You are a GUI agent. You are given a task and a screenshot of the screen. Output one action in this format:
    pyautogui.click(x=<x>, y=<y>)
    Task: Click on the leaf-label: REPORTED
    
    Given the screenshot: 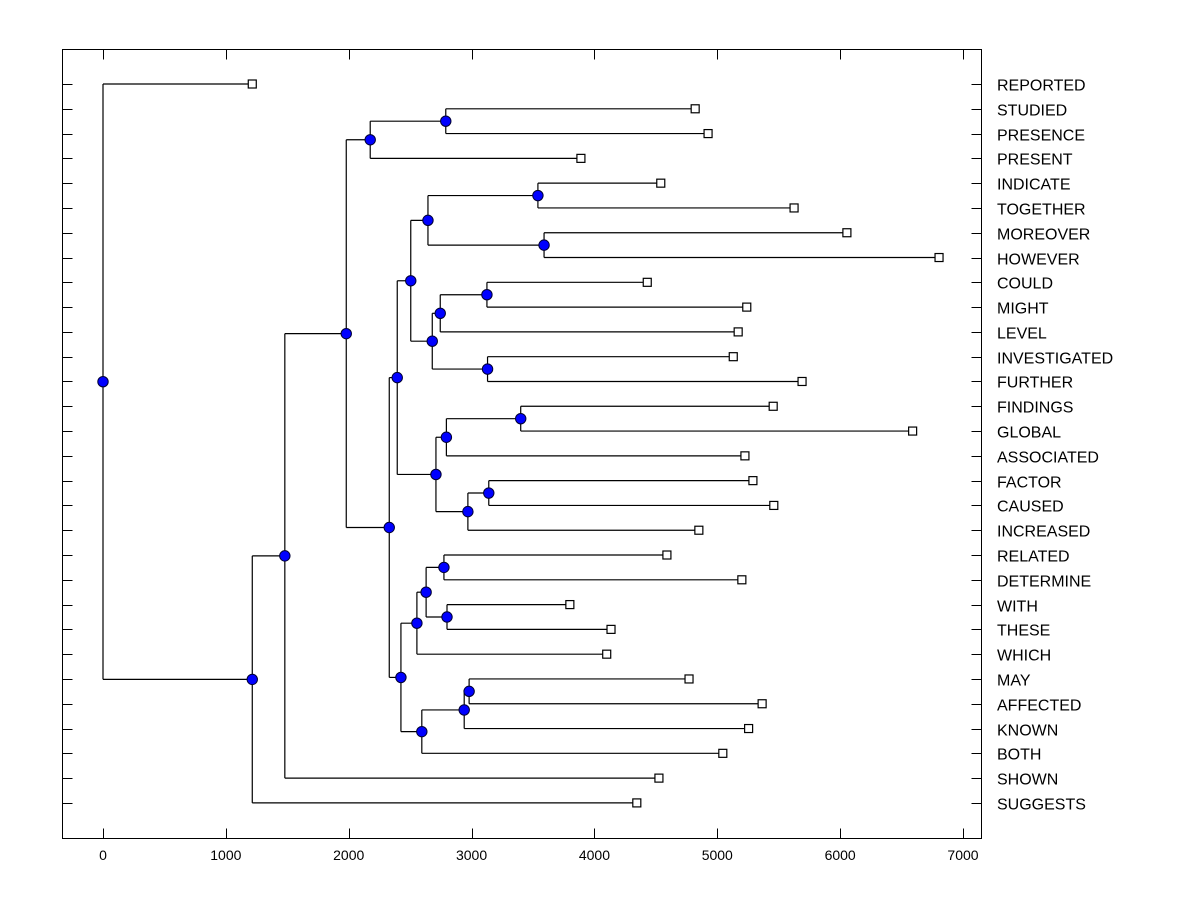 What is the action you would take?
    pyautogui.click(x=1041, y=86)
    